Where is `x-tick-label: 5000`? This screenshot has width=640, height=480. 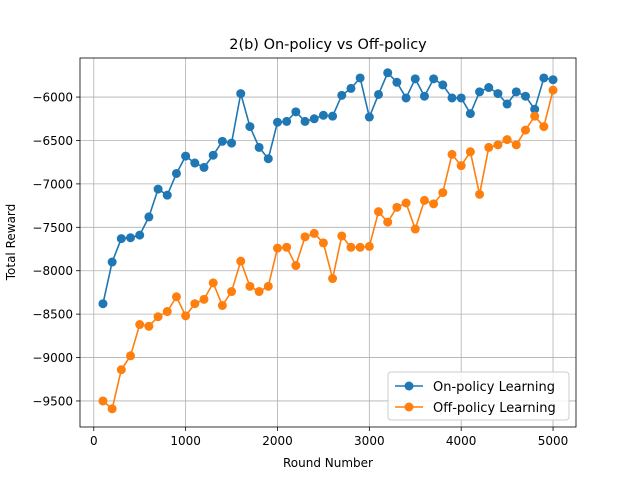
x-tick-label: 5000 is located at coordinates (553, 441).